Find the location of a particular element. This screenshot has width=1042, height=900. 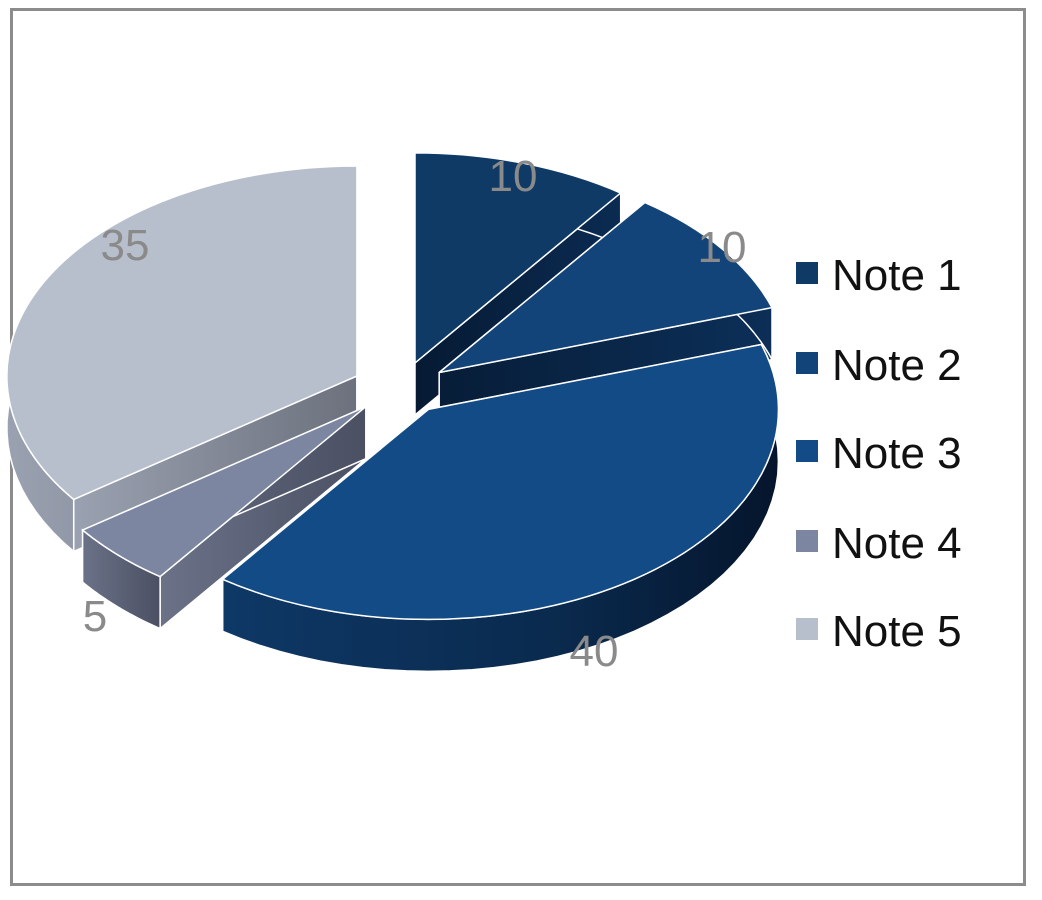

legend-item-note-4: Note 4 is located at coordinates (879, 543).